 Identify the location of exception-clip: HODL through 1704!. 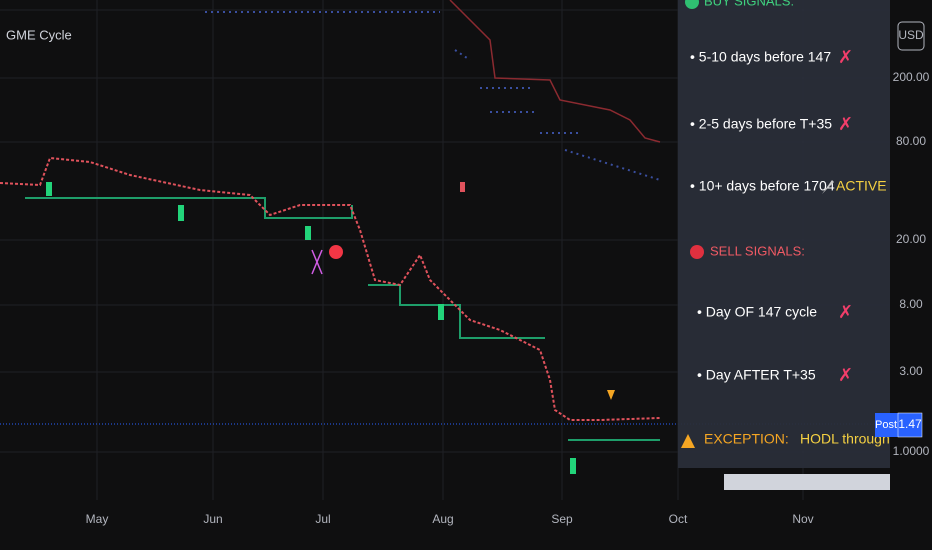
(864, 439).